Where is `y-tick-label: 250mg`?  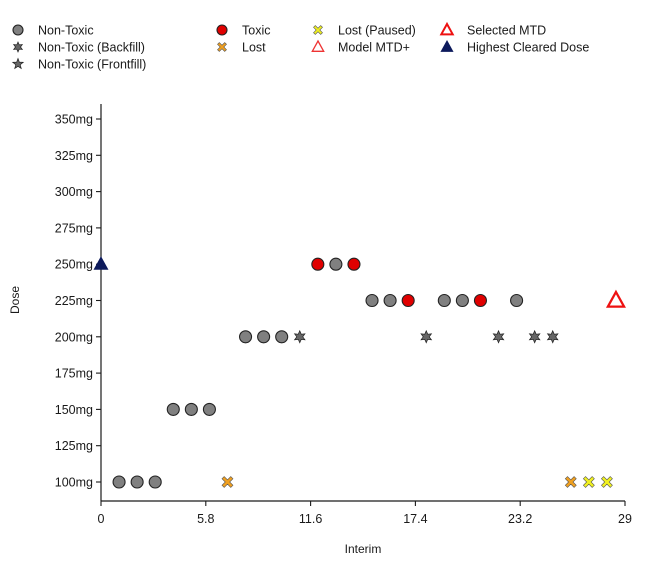 y-tick-label: 250mg is located at coordinates (74, 265).